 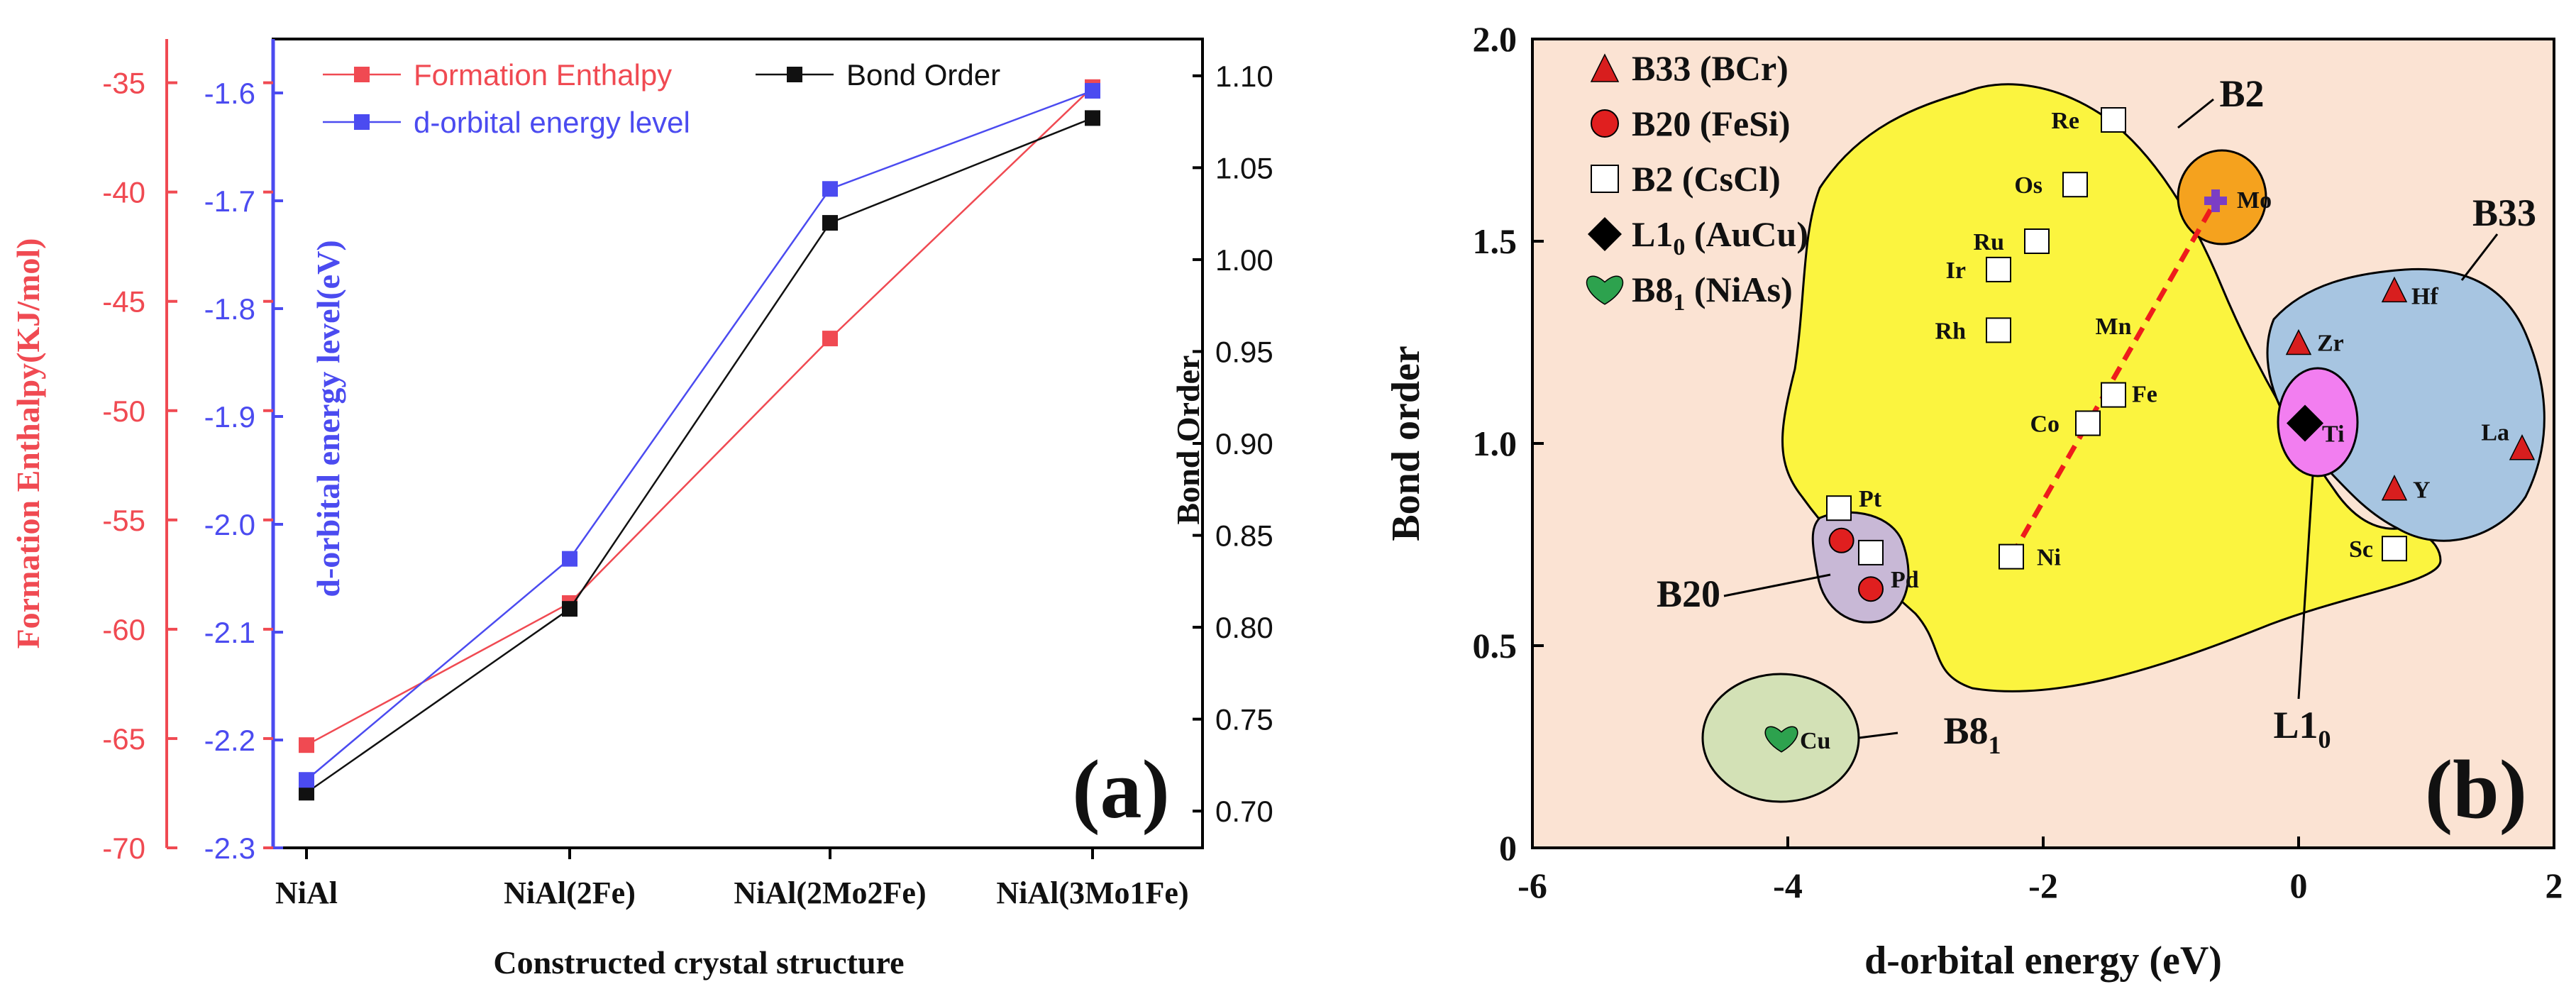 I want to click on enthalpy-axis-label: Formation Enthalpy(KJ/mol), so click(x=28, y=443).